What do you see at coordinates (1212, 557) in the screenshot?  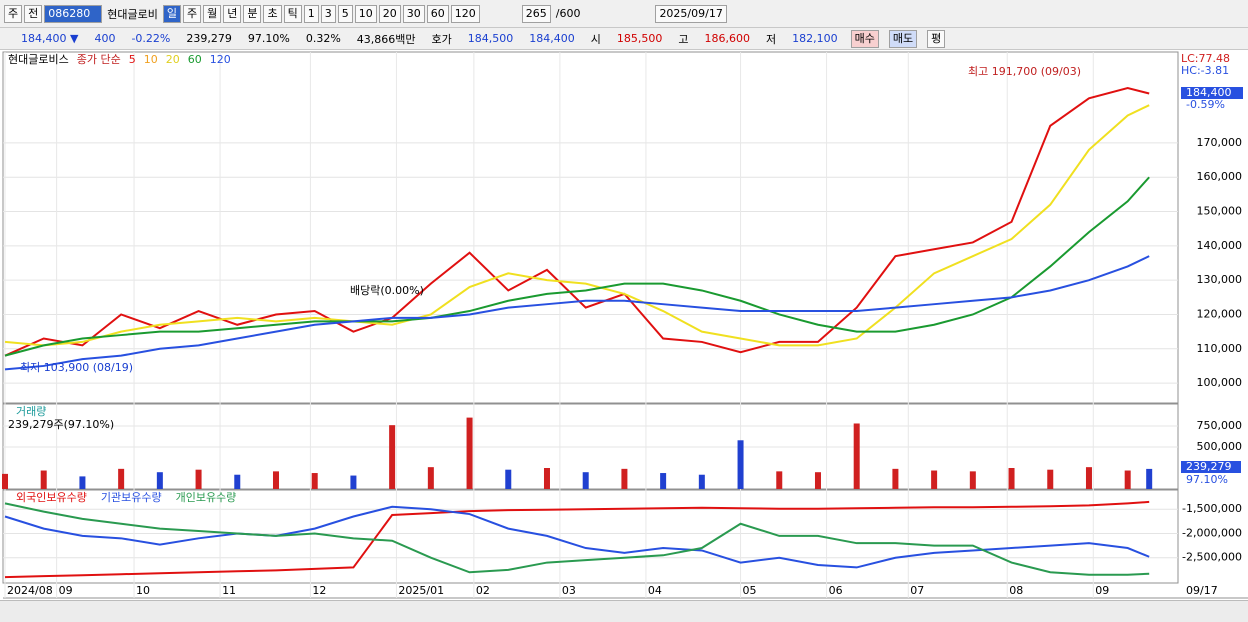 I see `y-tick-label: -2,500,000` at bounding box center [1212, 557].